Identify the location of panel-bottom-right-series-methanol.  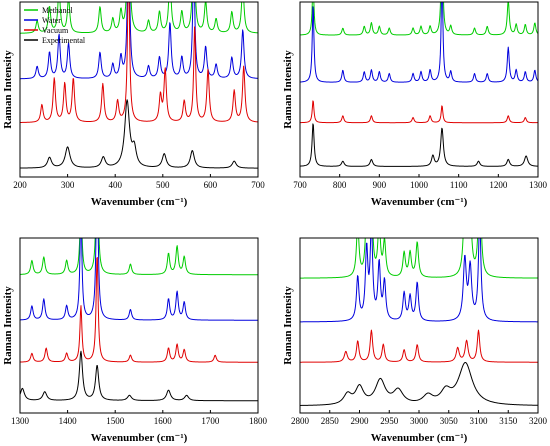
(419, 258).